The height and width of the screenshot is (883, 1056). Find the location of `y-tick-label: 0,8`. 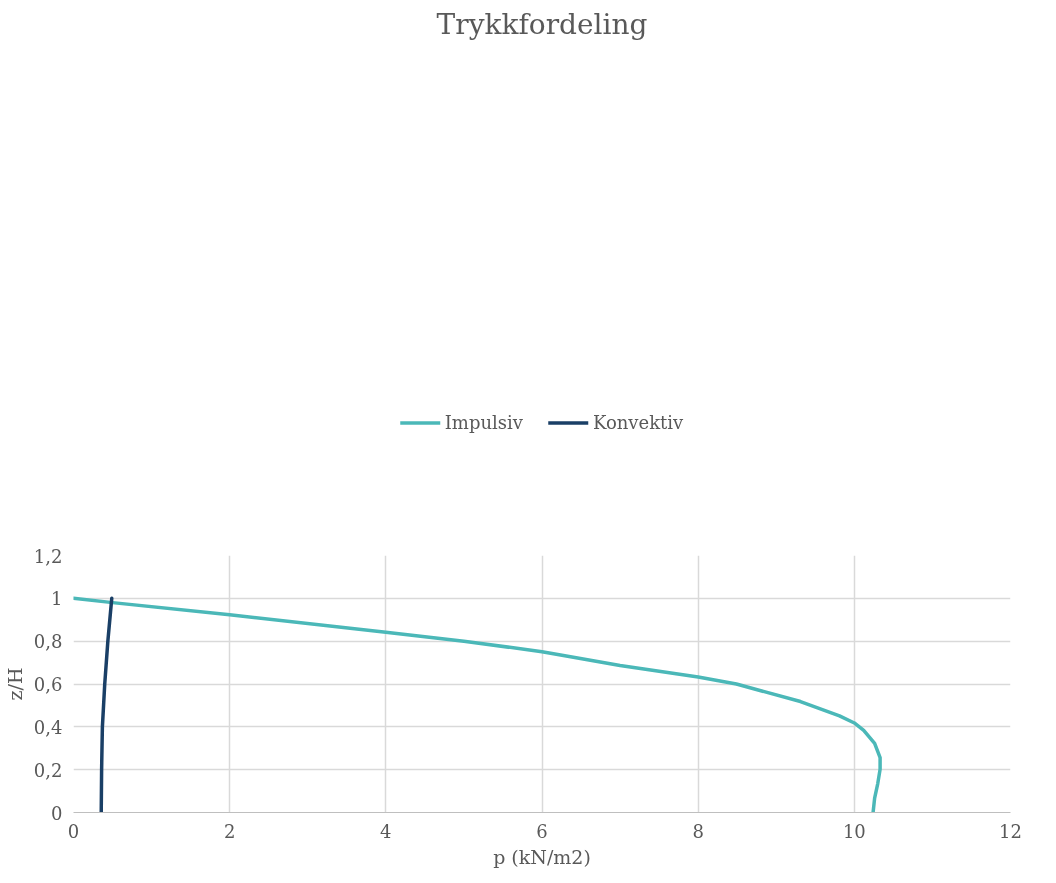

y-tick-label: 0,8 is located at coordinates (48, 642).